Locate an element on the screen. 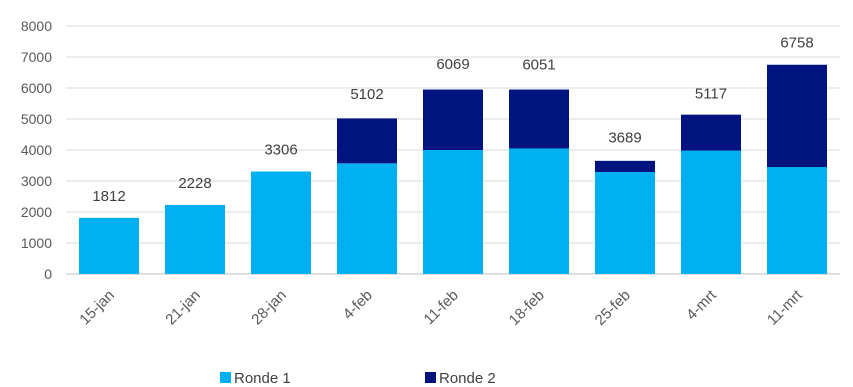  x-tick-label: 28-jan is located at coordinates (269, 308).